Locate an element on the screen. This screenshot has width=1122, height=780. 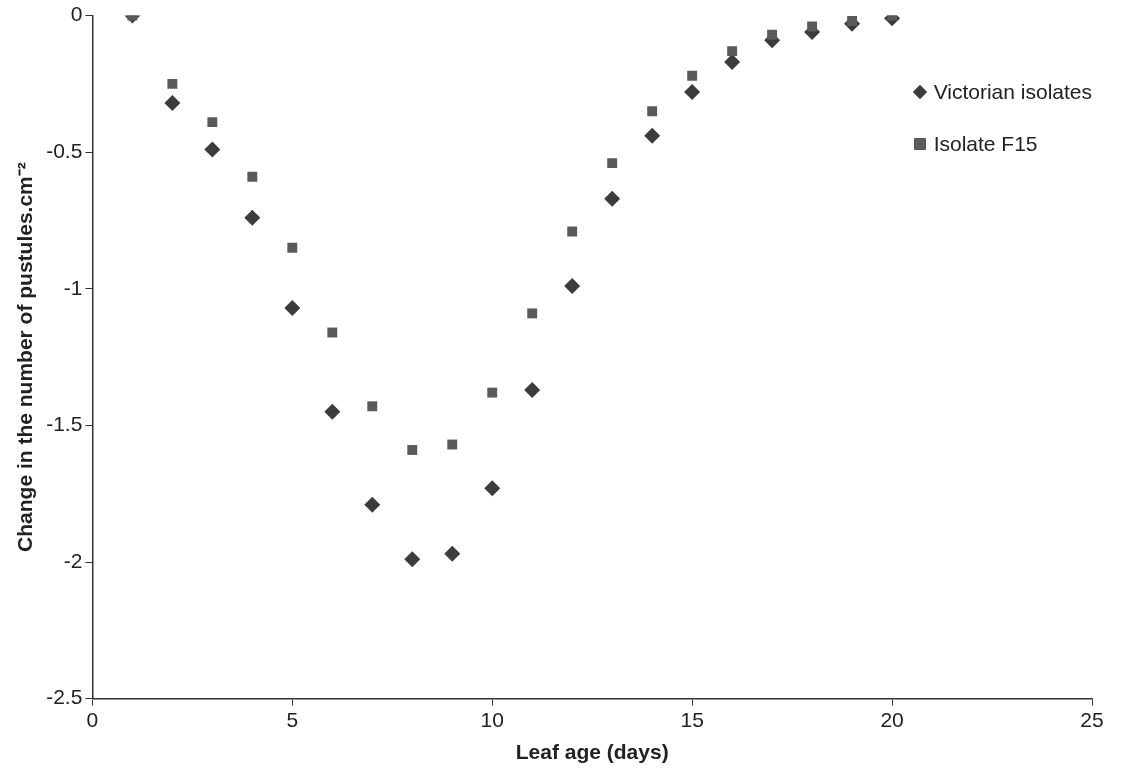
legend-label: Isolate F15 is located at coordinates (985, 144).